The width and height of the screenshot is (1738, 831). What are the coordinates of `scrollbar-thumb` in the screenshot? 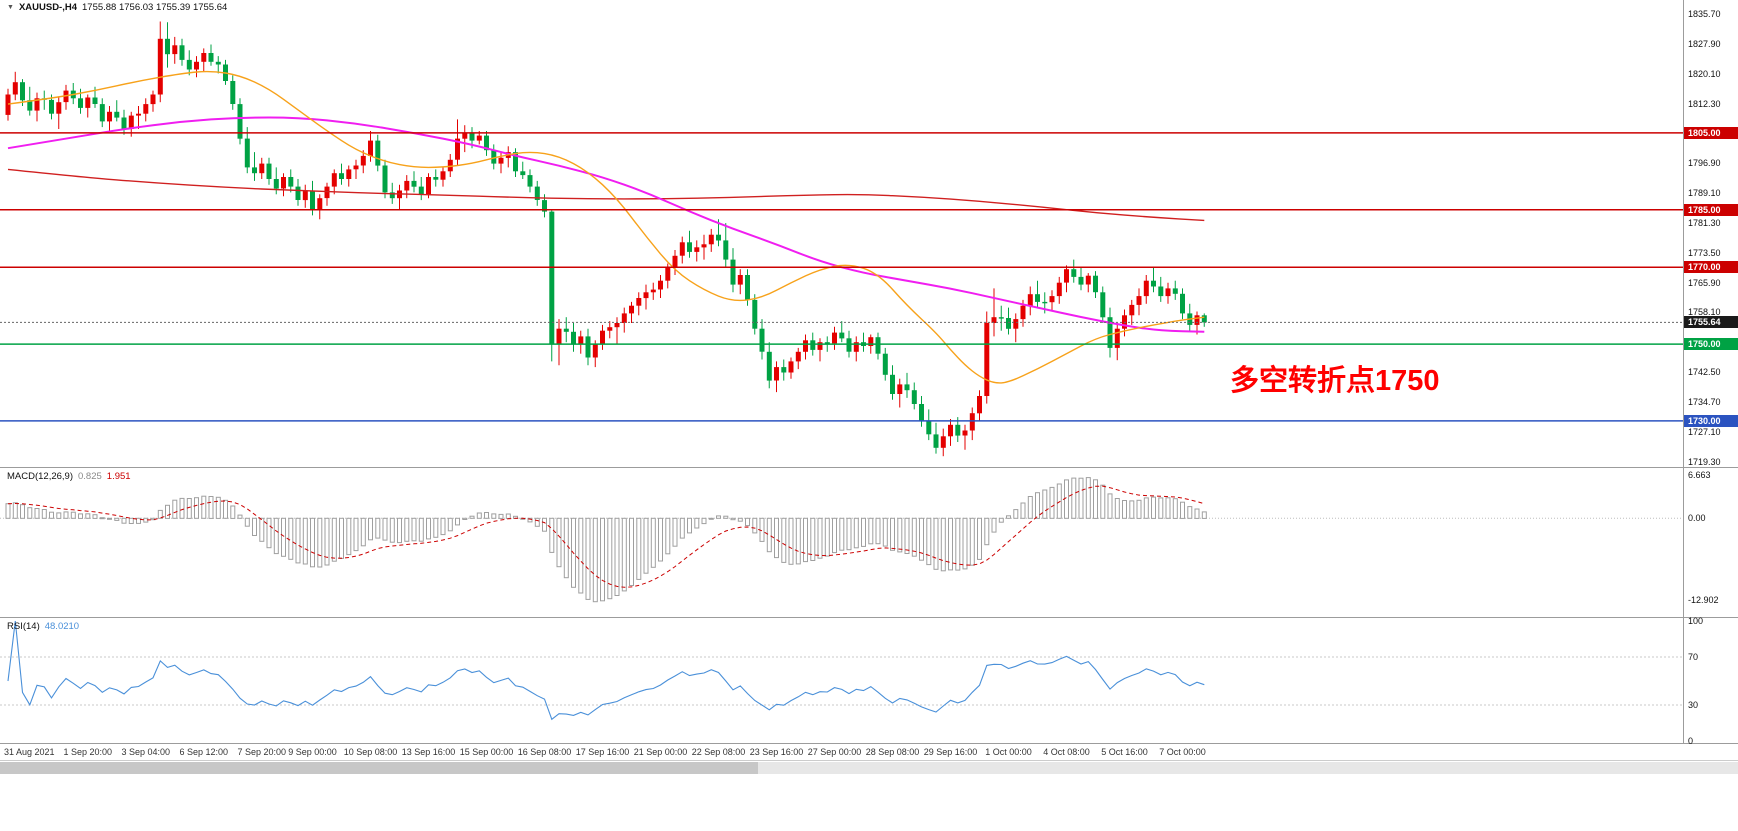 It's located at (379, 768).